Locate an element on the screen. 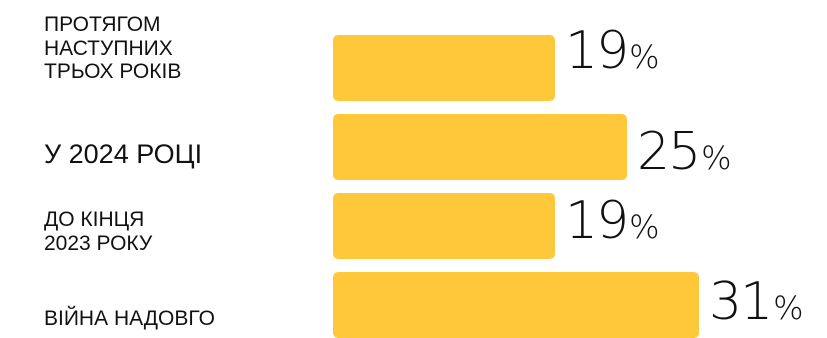 The height and width of the screenshot is (338, 827). bar-next-three-years is located at coordinates (444, 68).